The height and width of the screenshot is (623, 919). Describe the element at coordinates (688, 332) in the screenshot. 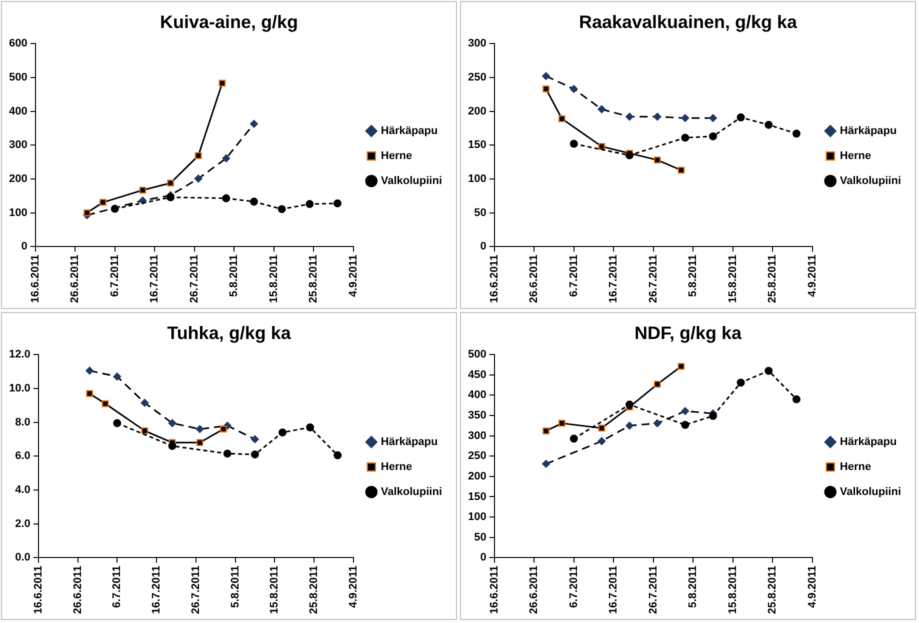

I see `chart-title: NDF, g/kg ka` at that location.